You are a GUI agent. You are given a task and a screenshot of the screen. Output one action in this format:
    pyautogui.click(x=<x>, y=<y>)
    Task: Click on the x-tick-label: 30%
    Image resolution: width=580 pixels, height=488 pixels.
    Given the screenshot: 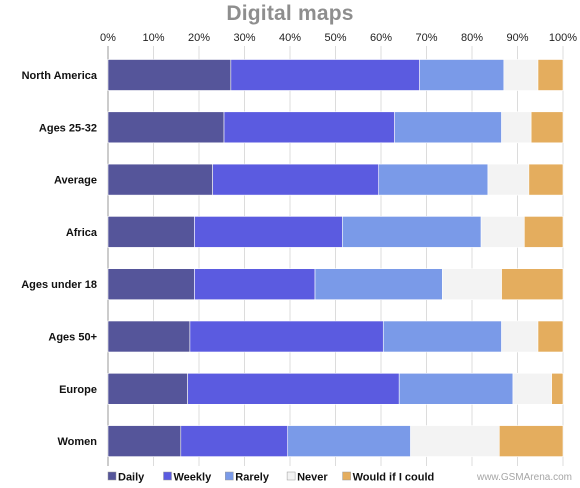 What is the action you would take?
    pyautogui.click(x=244, y=38)
    